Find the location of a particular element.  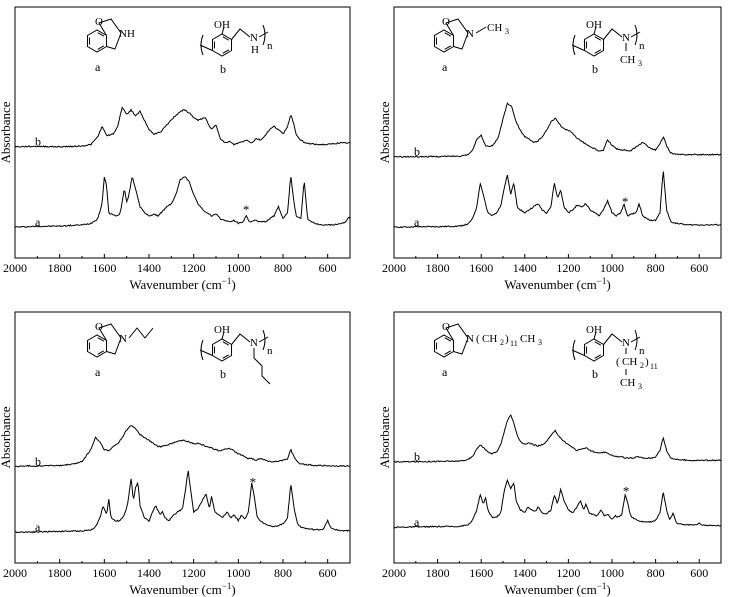

subscript: 11 is located at coordinates (654, 366).